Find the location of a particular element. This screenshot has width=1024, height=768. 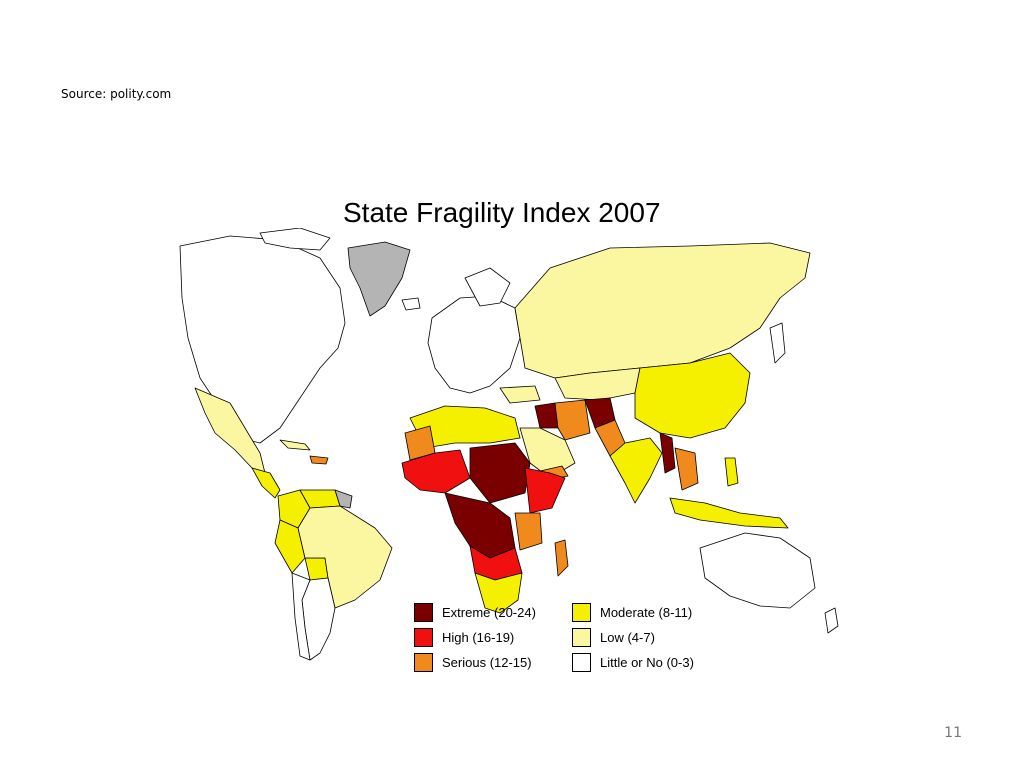

region-iran is located at coordinates (572, 420).